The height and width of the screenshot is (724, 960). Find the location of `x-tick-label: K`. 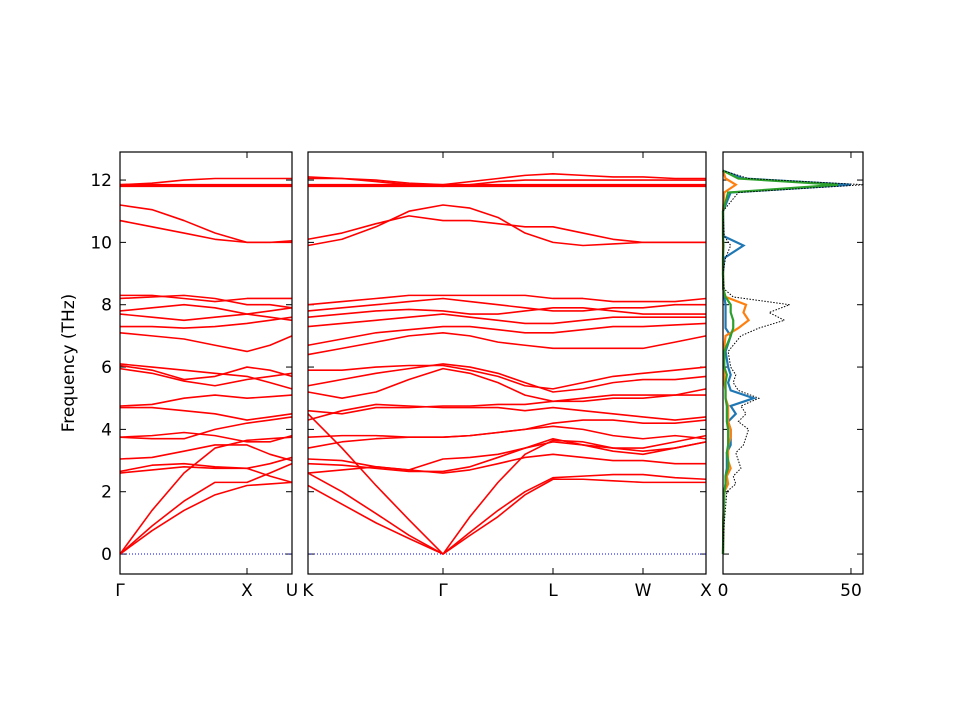

x-tick-label: K is located at coordinates (308, 591).